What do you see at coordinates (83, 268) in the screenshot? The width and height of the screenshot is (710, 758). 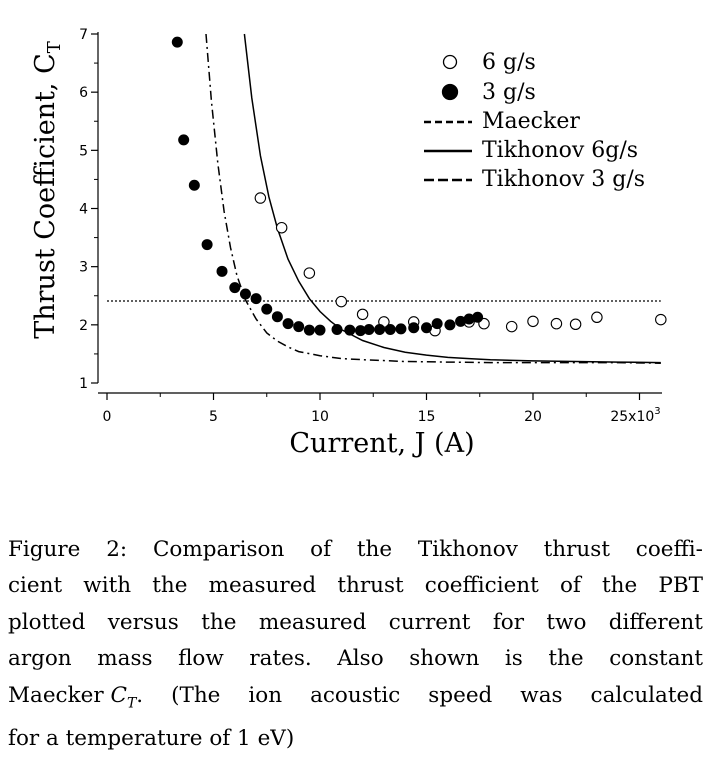 I see `y-tick-label: 3` at bounding box center [83, 268].